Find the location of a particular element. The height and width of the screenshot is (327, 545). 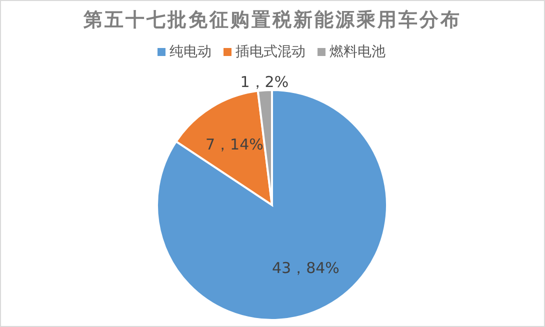

legend-label: 纯电动 is located at coordinates (191, 52).